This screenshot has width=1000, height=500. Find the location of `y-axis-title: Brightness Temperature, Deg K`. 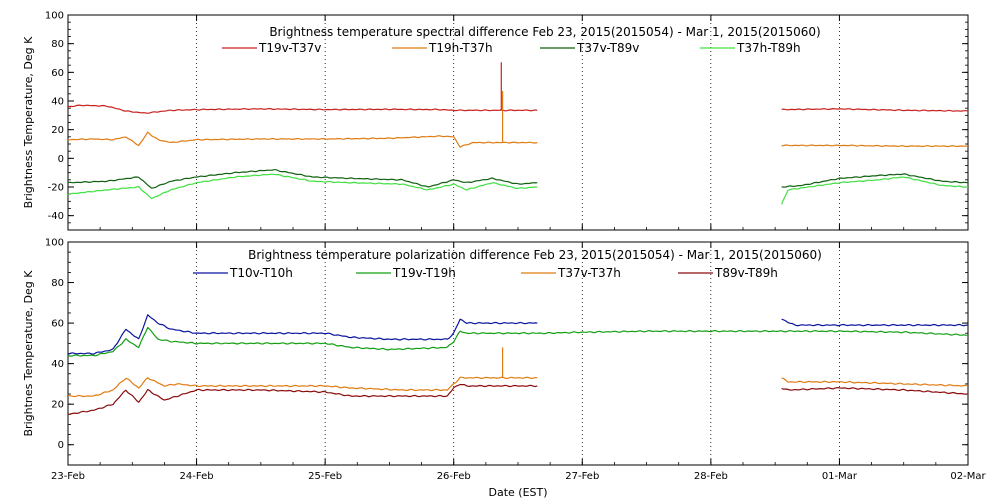

y-axis-title: Brightness Temperature, Deg K is located at coordinates (28, 122).